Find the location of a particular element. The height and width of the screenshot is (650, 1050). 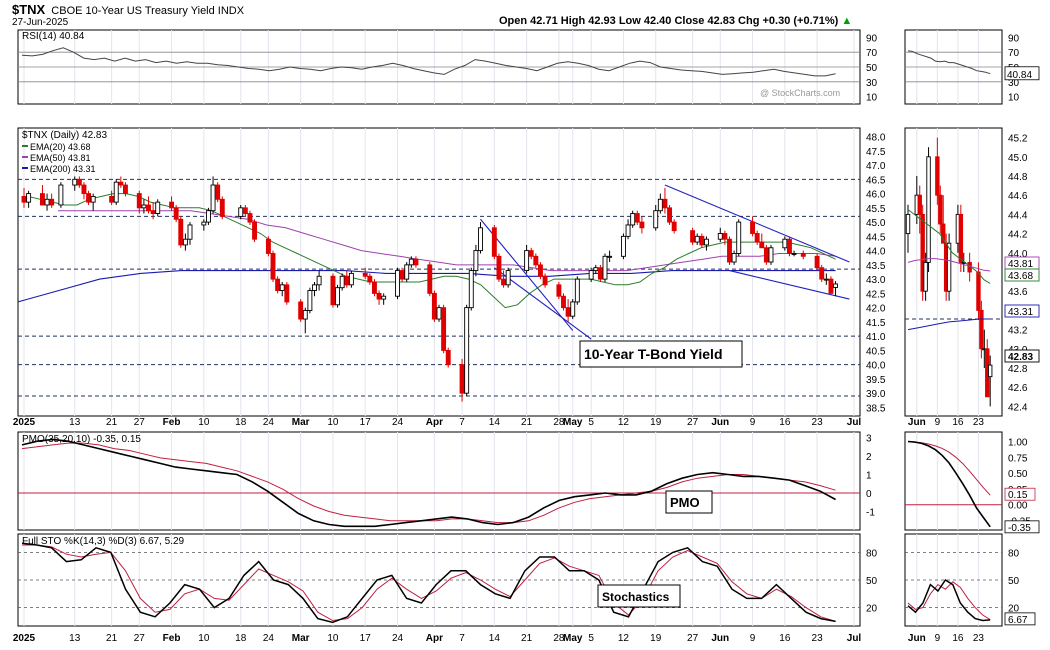

watermark: @ StockCharts.com is located at coordinates (800, 93).